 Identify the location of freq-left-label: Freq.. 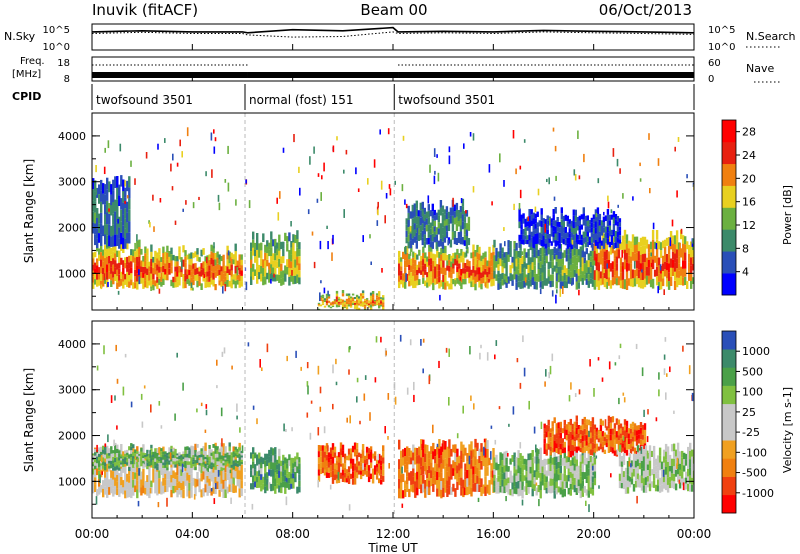
(32, 61).